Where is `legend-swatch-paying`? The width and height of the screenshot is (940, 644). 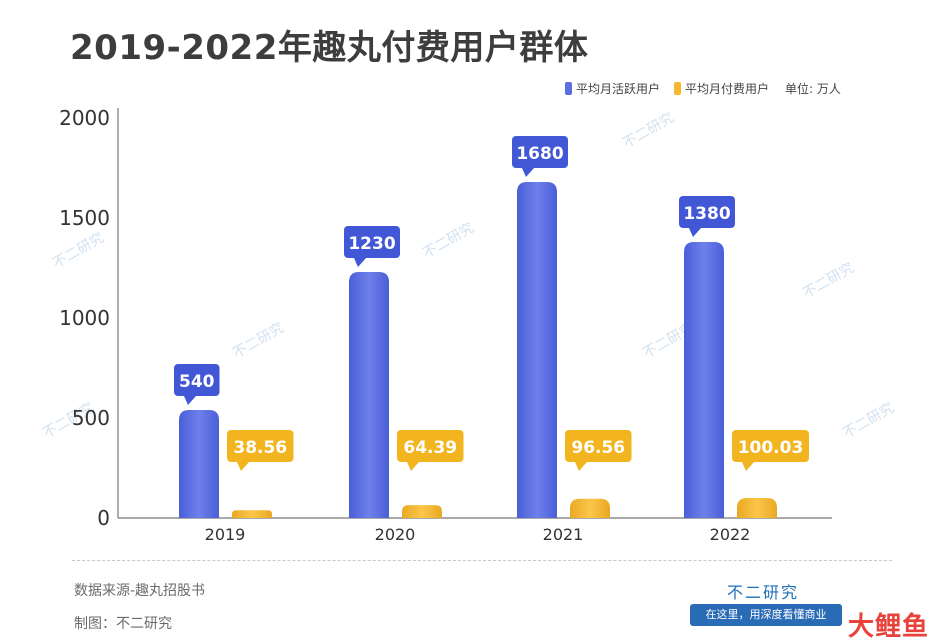
legend-swatch-paying is located at coordinates (678, 88).